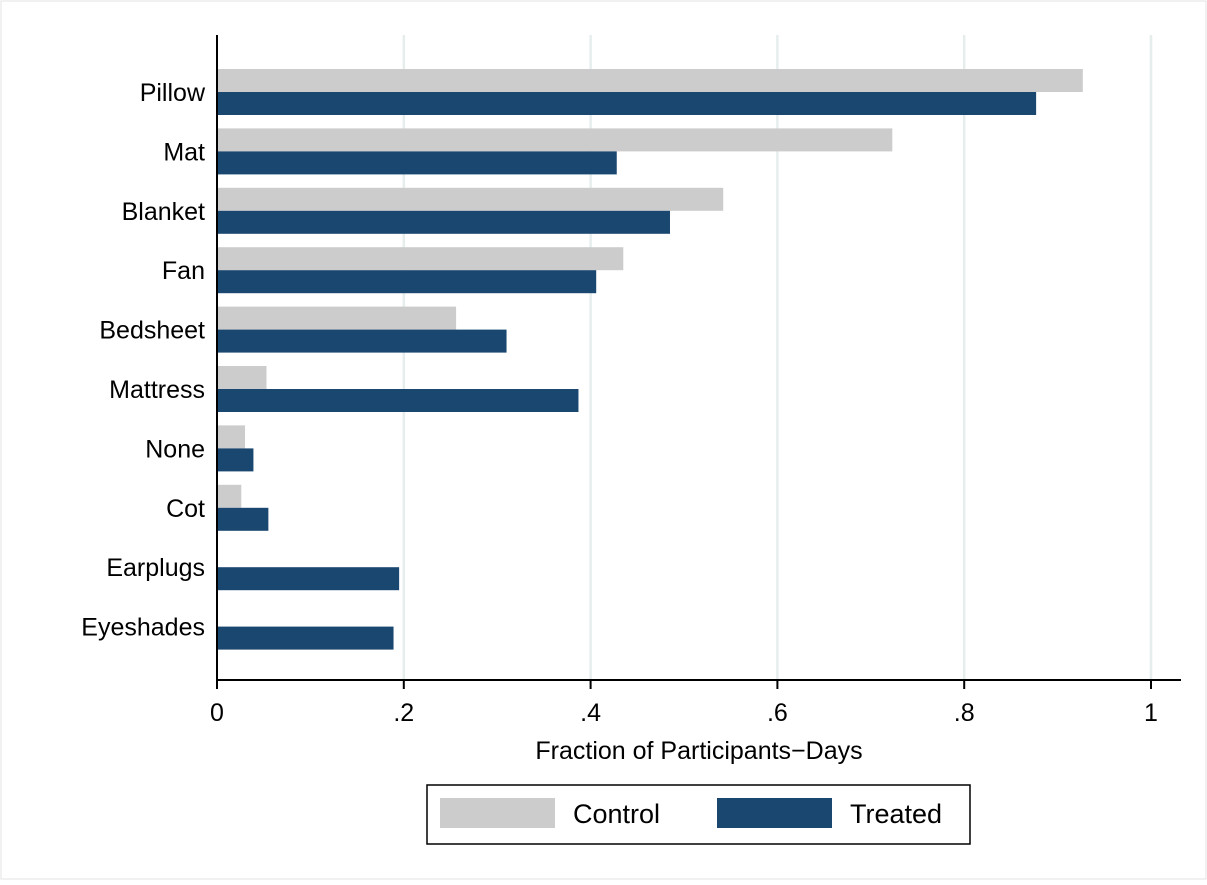 The width and height of the screenshot is (1207, 885). What do you see at coordinates (616, 814) in the screenshot?
I see `legend-label-control: Control` at bounding box center [616, 814].